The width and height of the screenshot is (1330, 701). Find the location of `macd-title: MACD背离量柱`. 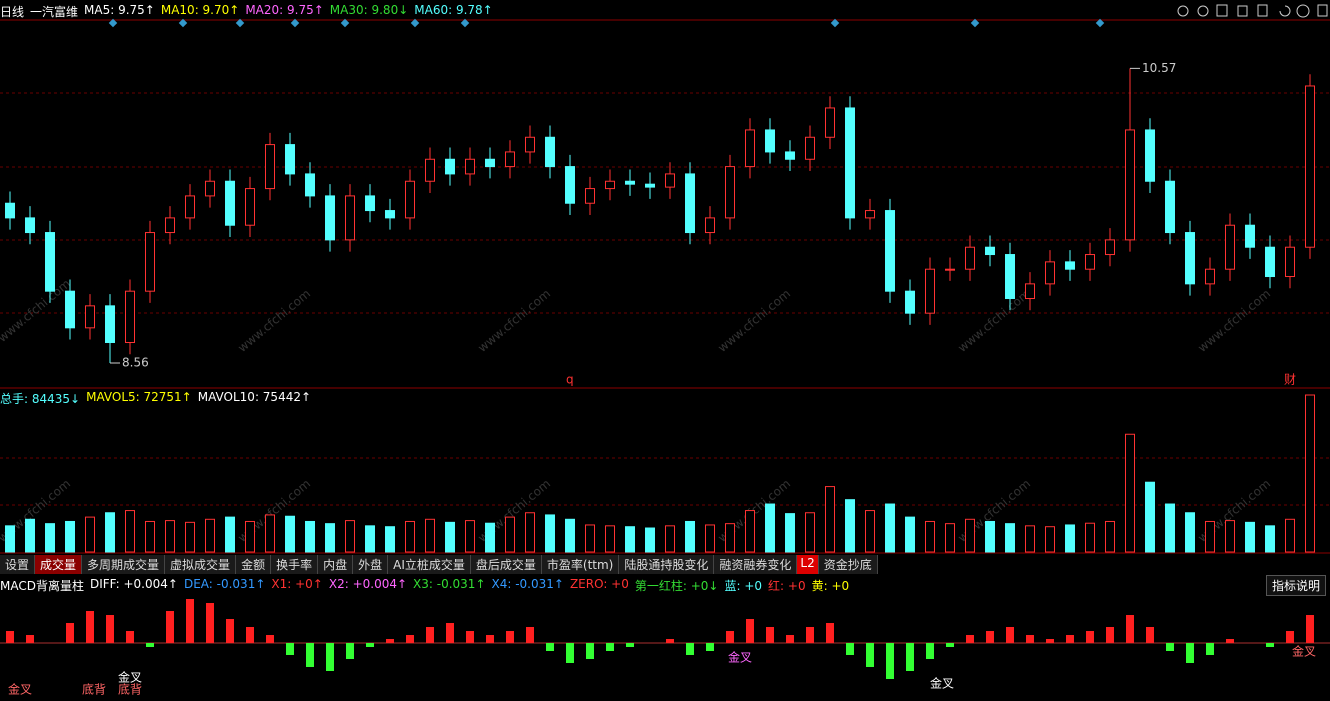

macd-title: MACD背离量柱 is located at coordinates (42, 586).